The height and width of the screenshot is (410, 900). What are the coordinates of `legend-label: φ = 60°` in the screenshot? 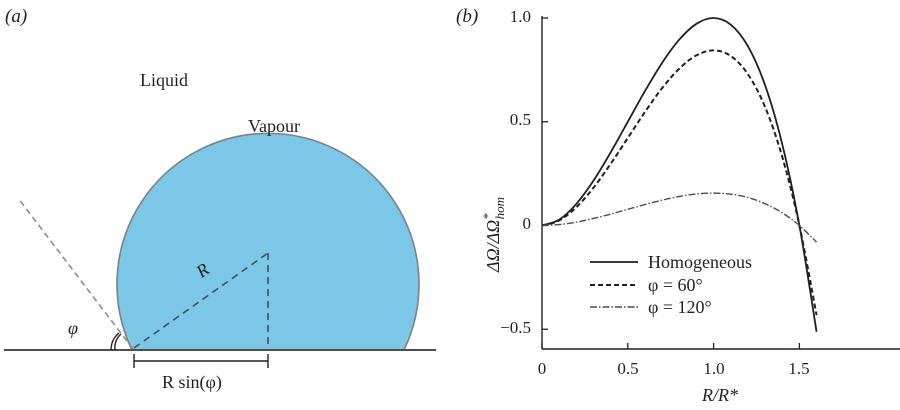 It's located at (675, 285).